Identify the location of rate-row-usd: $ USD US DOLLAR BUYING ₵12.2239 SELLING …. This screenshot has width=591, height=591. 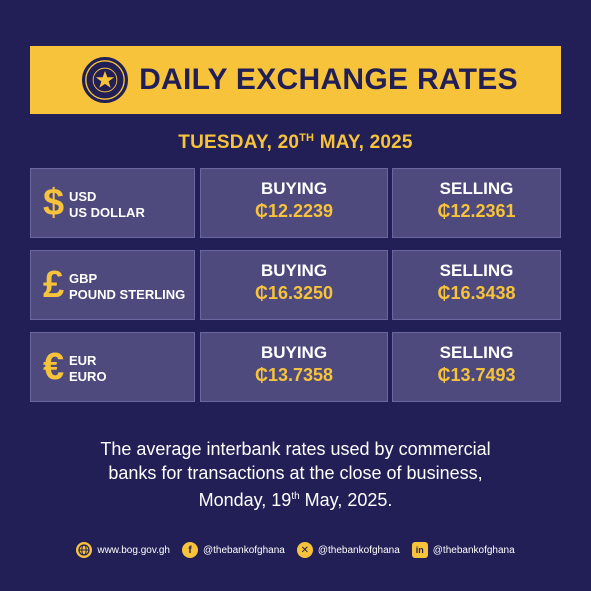
(295, 203).